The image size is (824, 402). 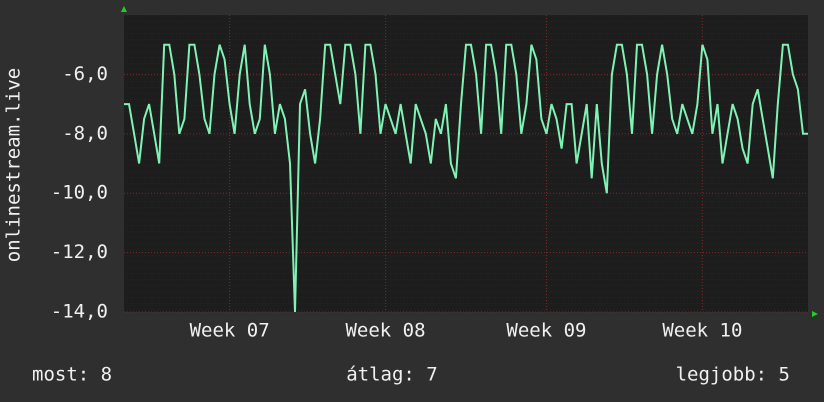 What do you see at coordinates (733, 375) in the screenshot?
I see `footer-stat: legjobb: 5` at bounding box center [733, 375].